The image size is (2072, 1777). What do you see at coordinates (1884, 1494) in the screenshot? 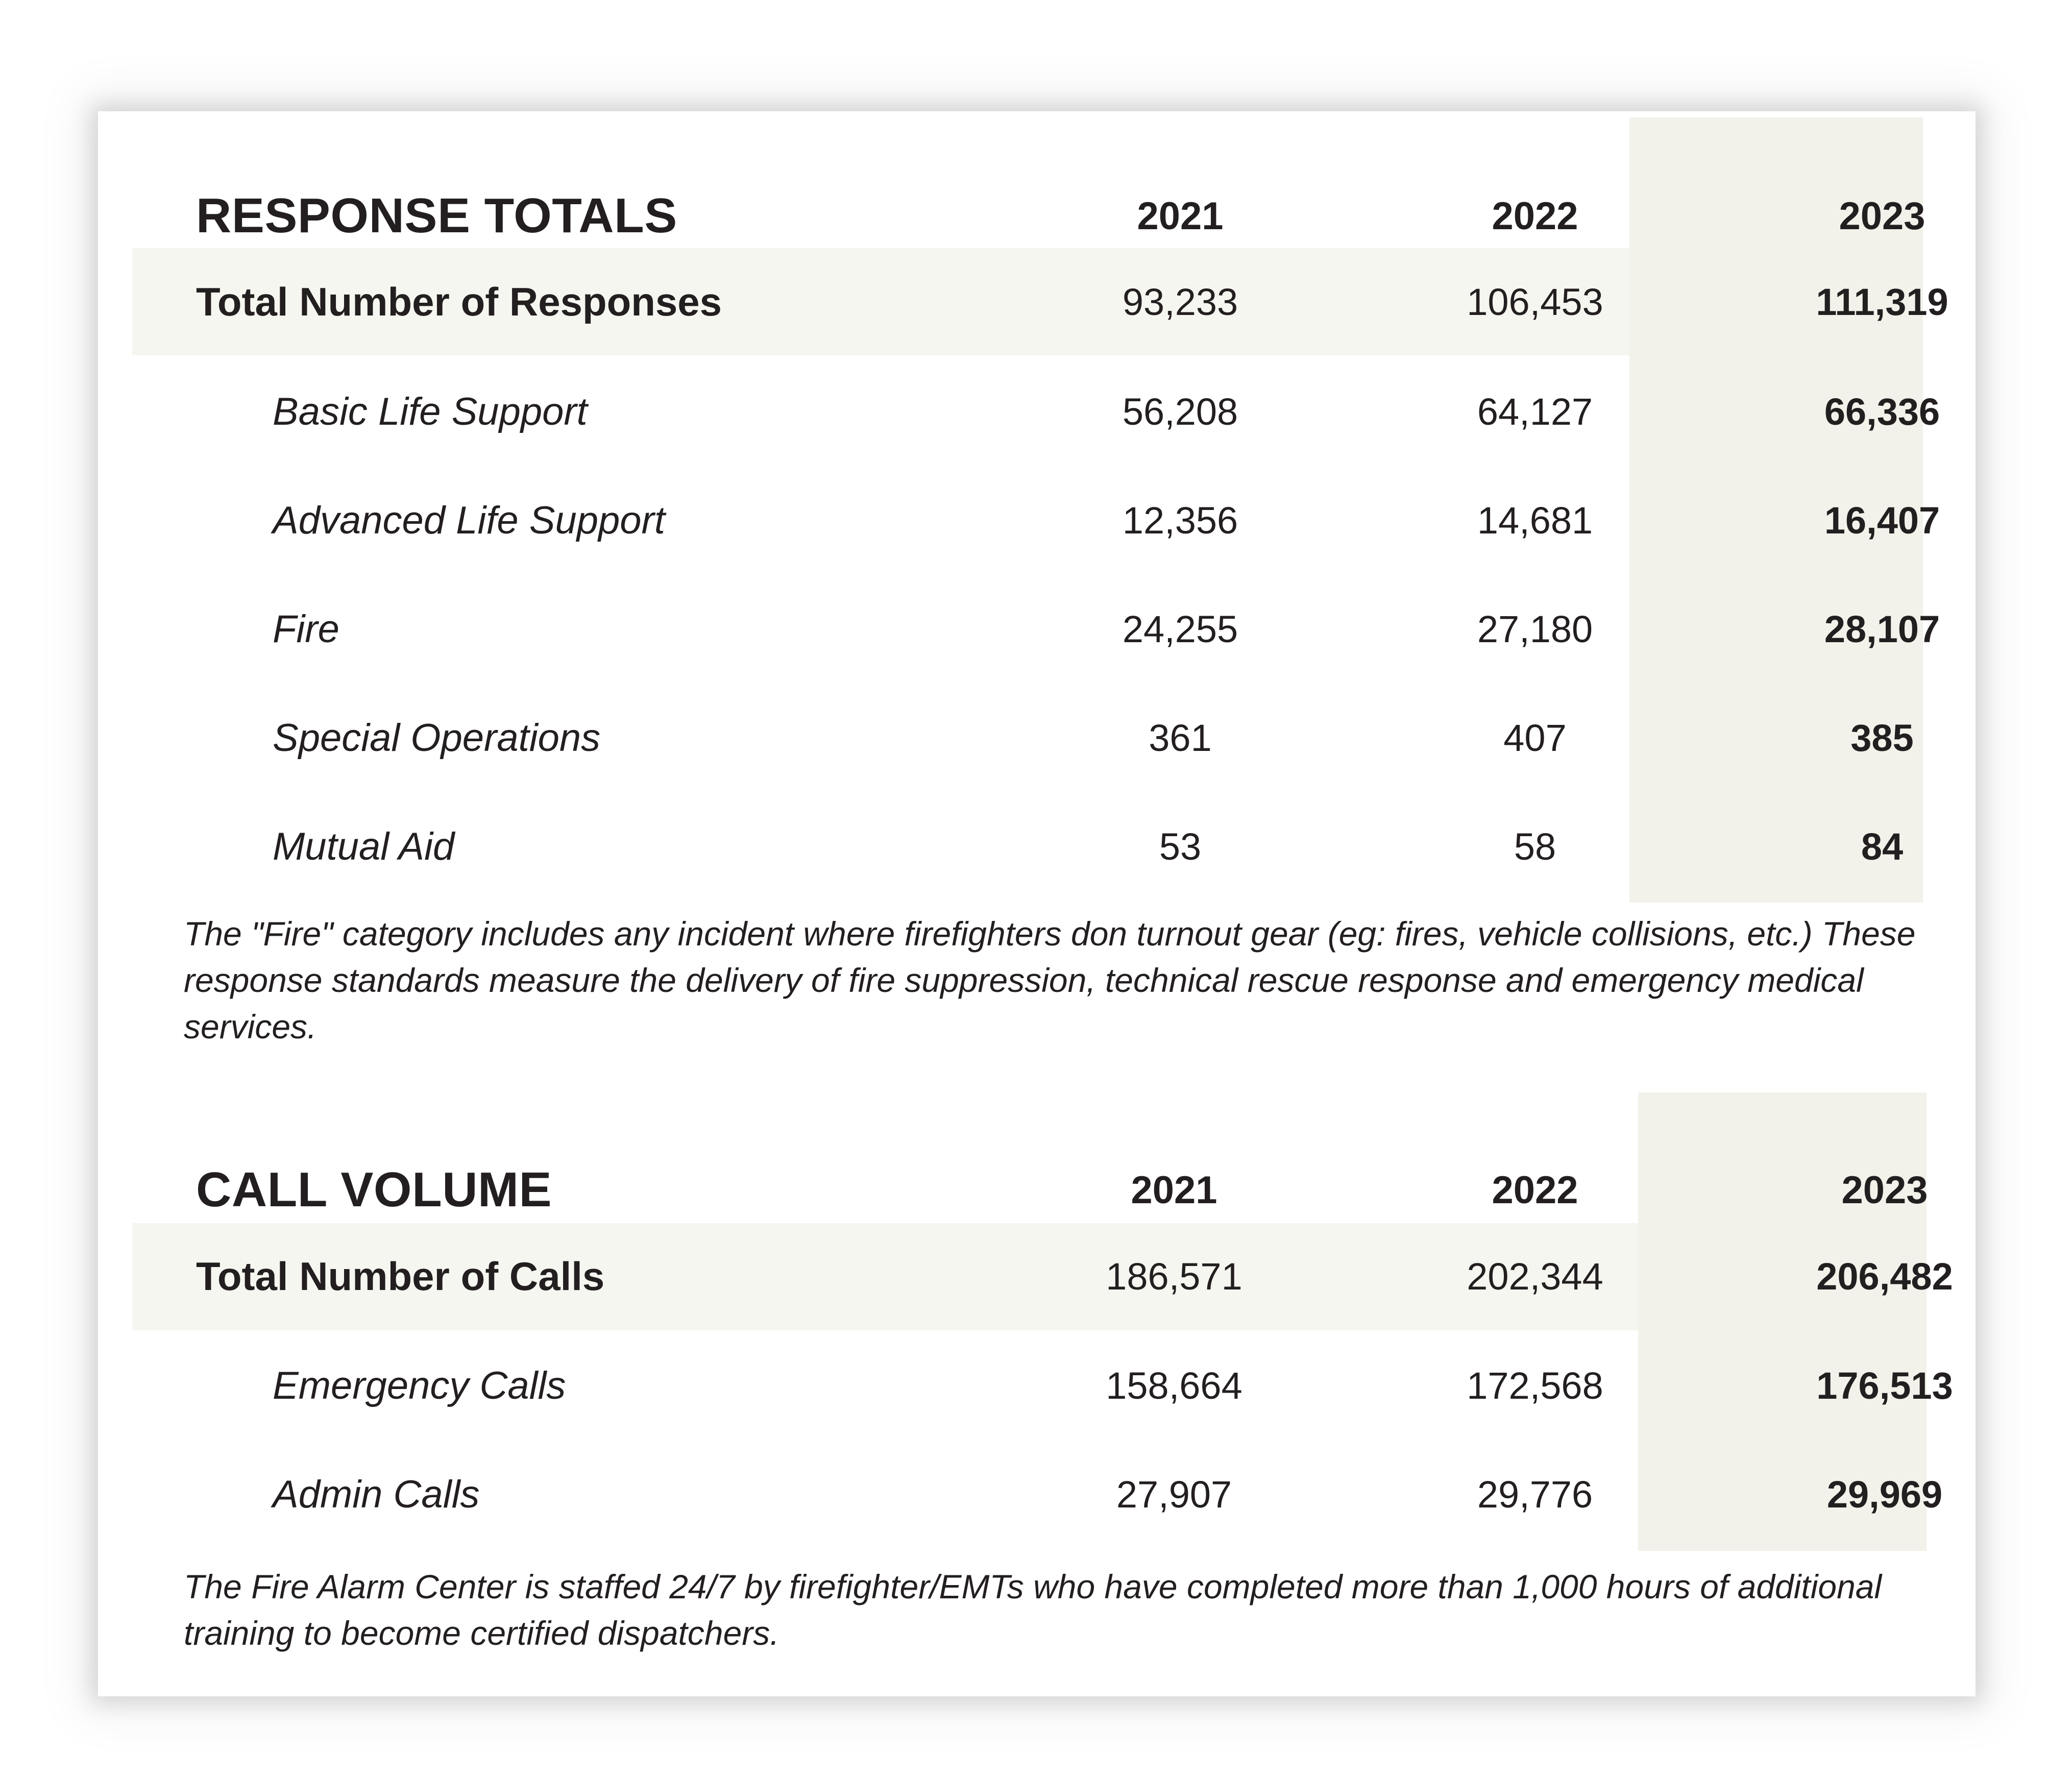
I see `row-value-2023: 29,969` at bounding box center [1884, 1494].